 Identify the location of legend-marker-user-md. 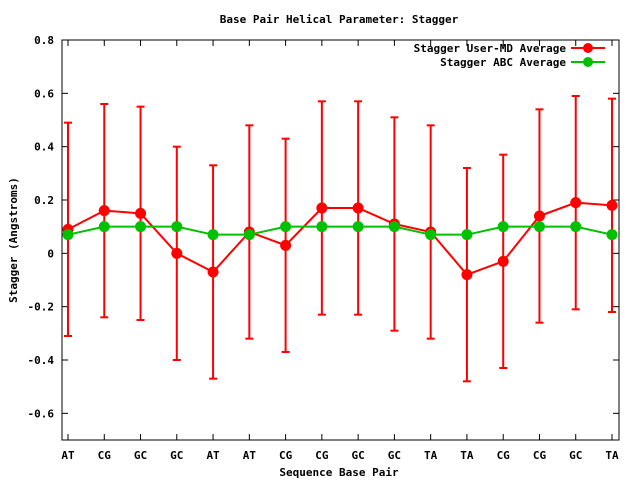
(588, 48).